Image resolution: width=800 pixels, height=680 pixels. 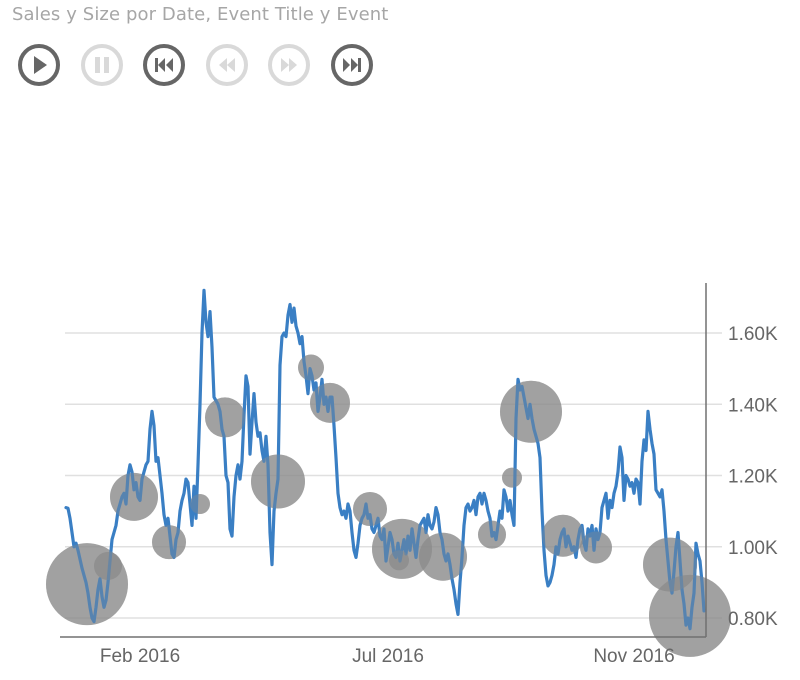 I want to click on y-axis: 0.80K 1.00K 1.20K 1.40K 1.60K, so click(x=753, y=477).